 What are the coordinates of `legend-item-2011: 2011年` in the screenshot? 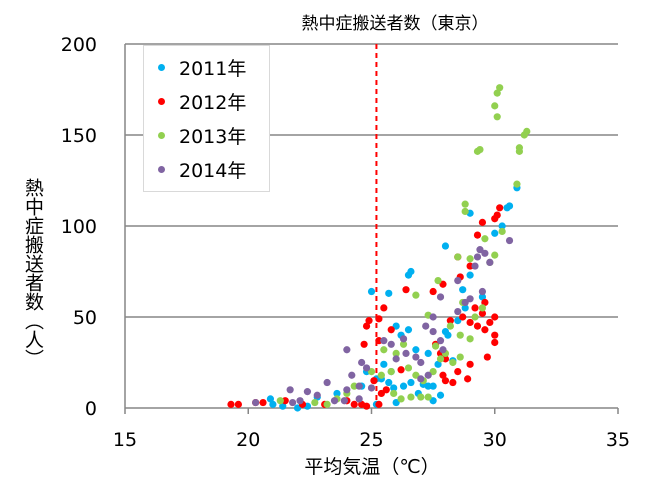 It's located at (202, 67).